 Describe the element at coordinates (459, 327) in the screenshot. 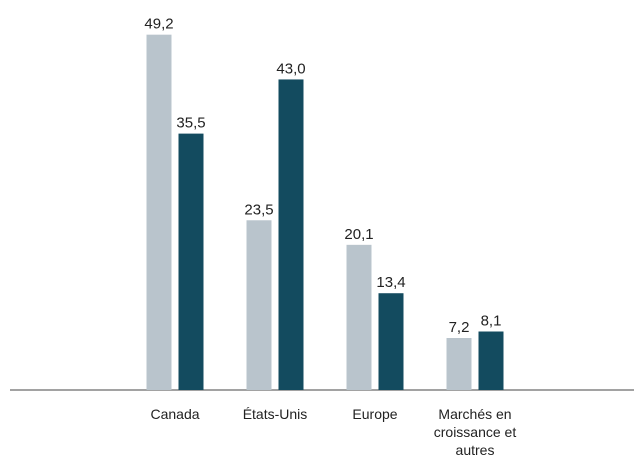

I see `value-label: 7,2` at that location.